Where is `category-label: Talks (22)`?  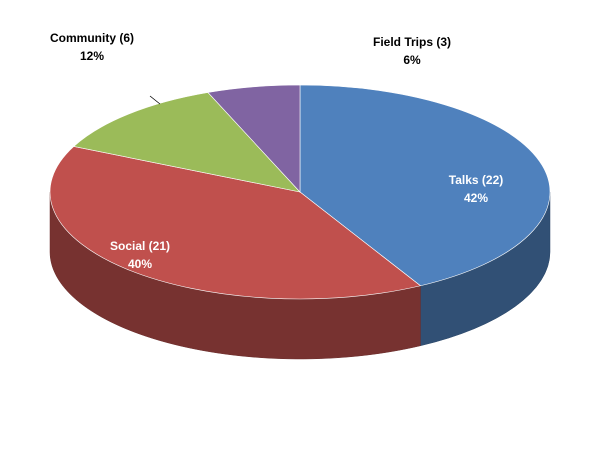
category-label: Talks (22) is located at coordinates (476, 180).